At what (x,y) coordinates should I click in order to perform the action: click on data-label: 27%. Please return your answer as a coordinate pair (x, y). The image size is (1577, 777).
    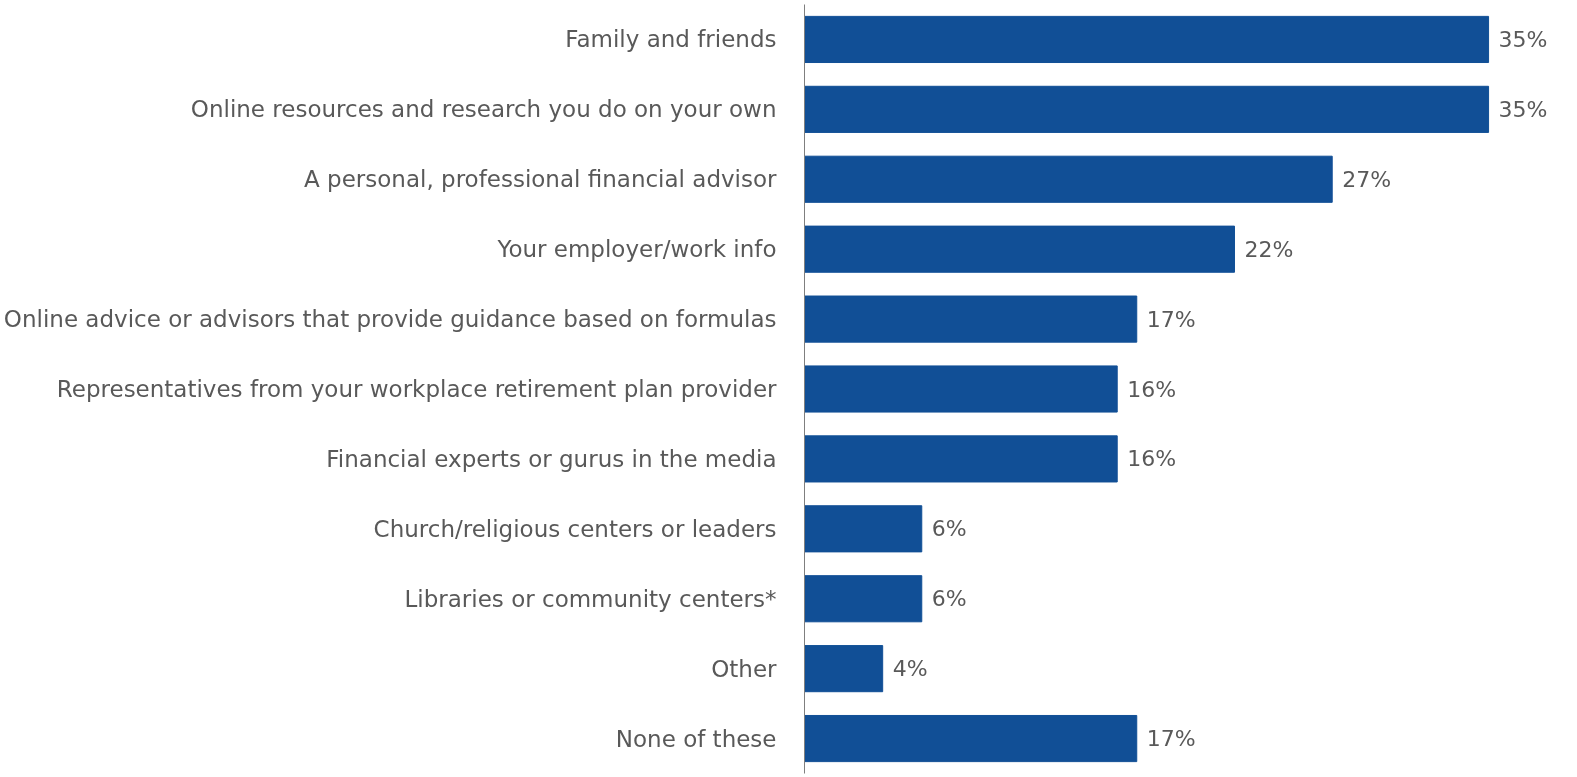
    Looking at the image, I should click on (1367, 179).